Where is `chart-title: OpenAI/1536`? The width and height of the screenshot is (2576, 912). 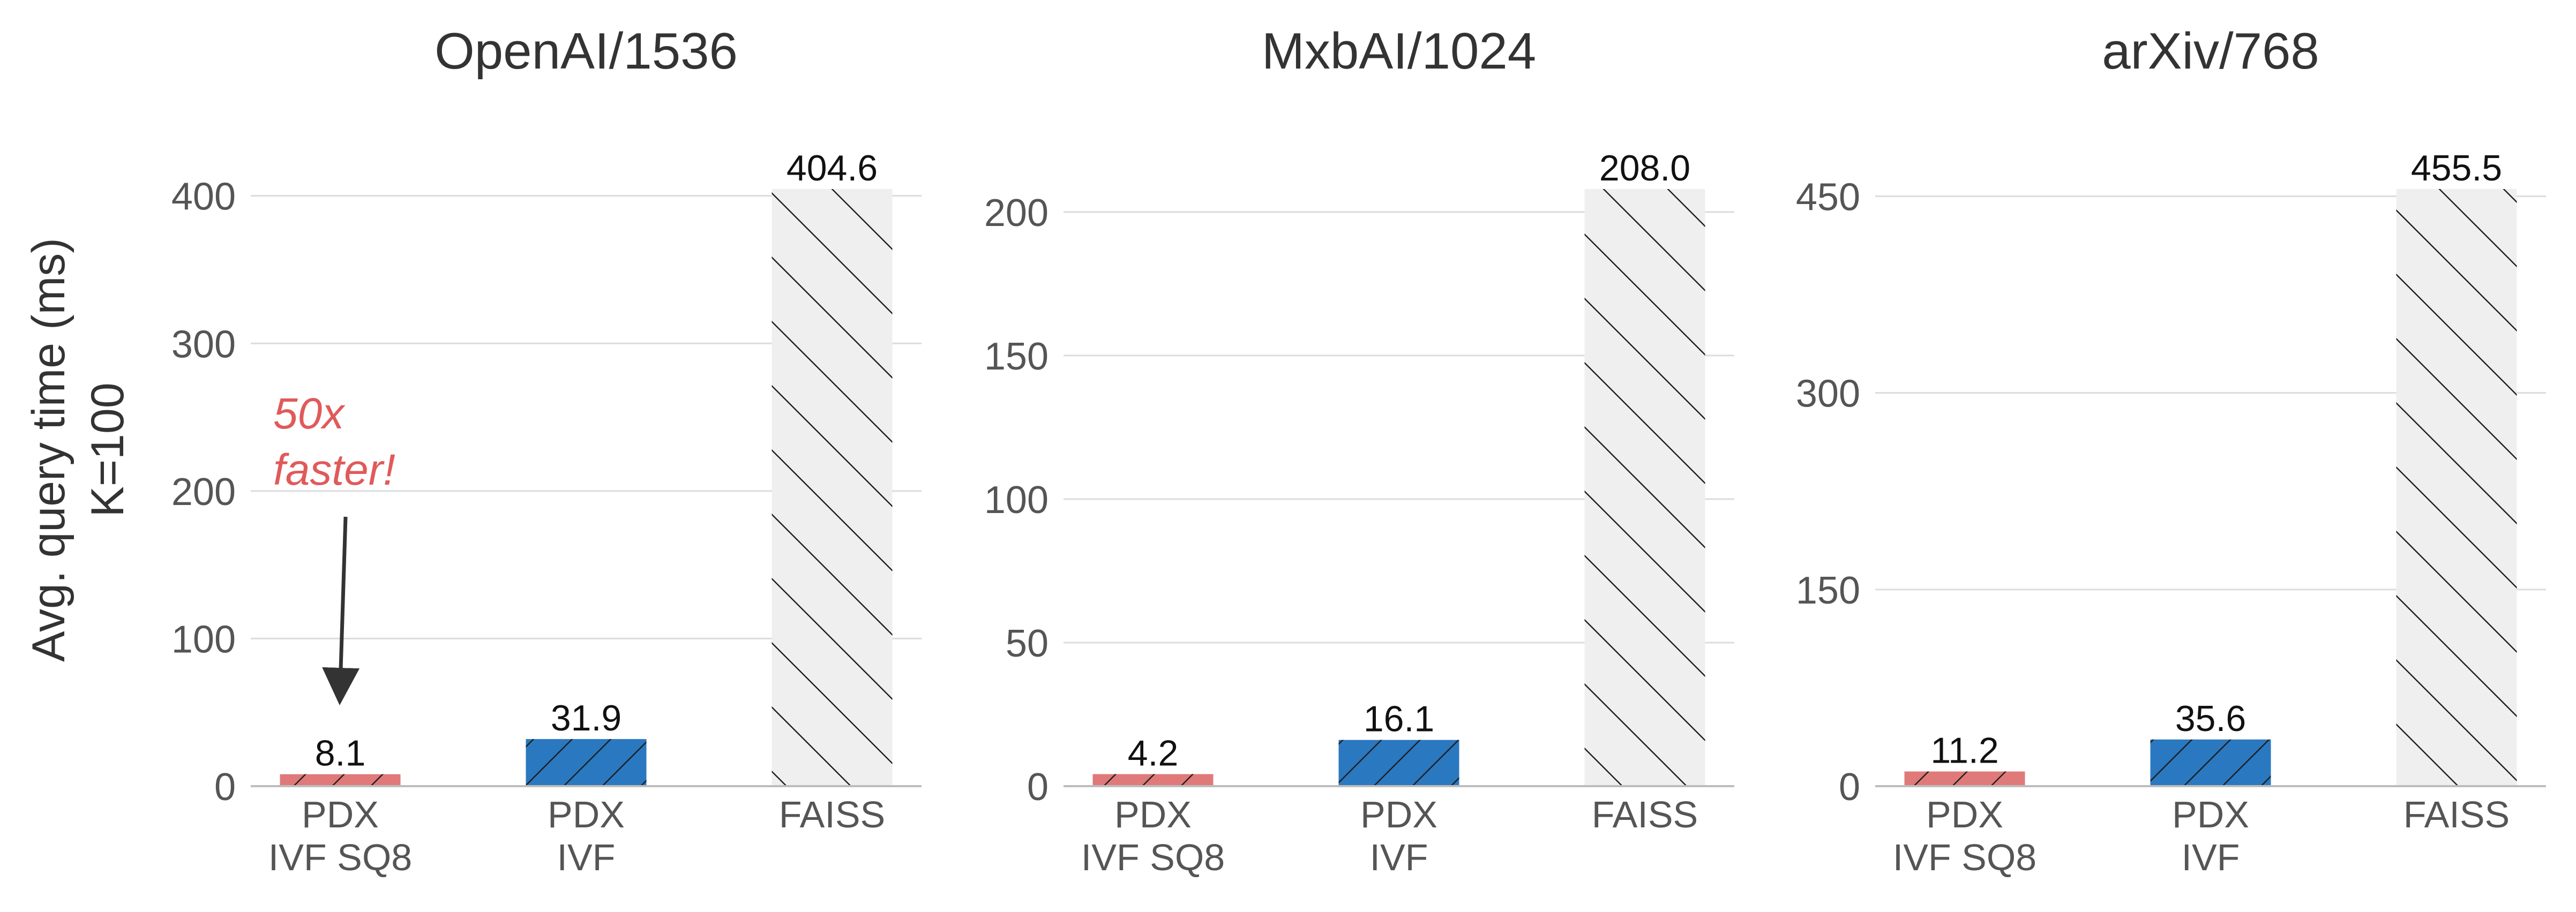 chart-title: OpenAI/1536 is located at coordinates (586, 51).